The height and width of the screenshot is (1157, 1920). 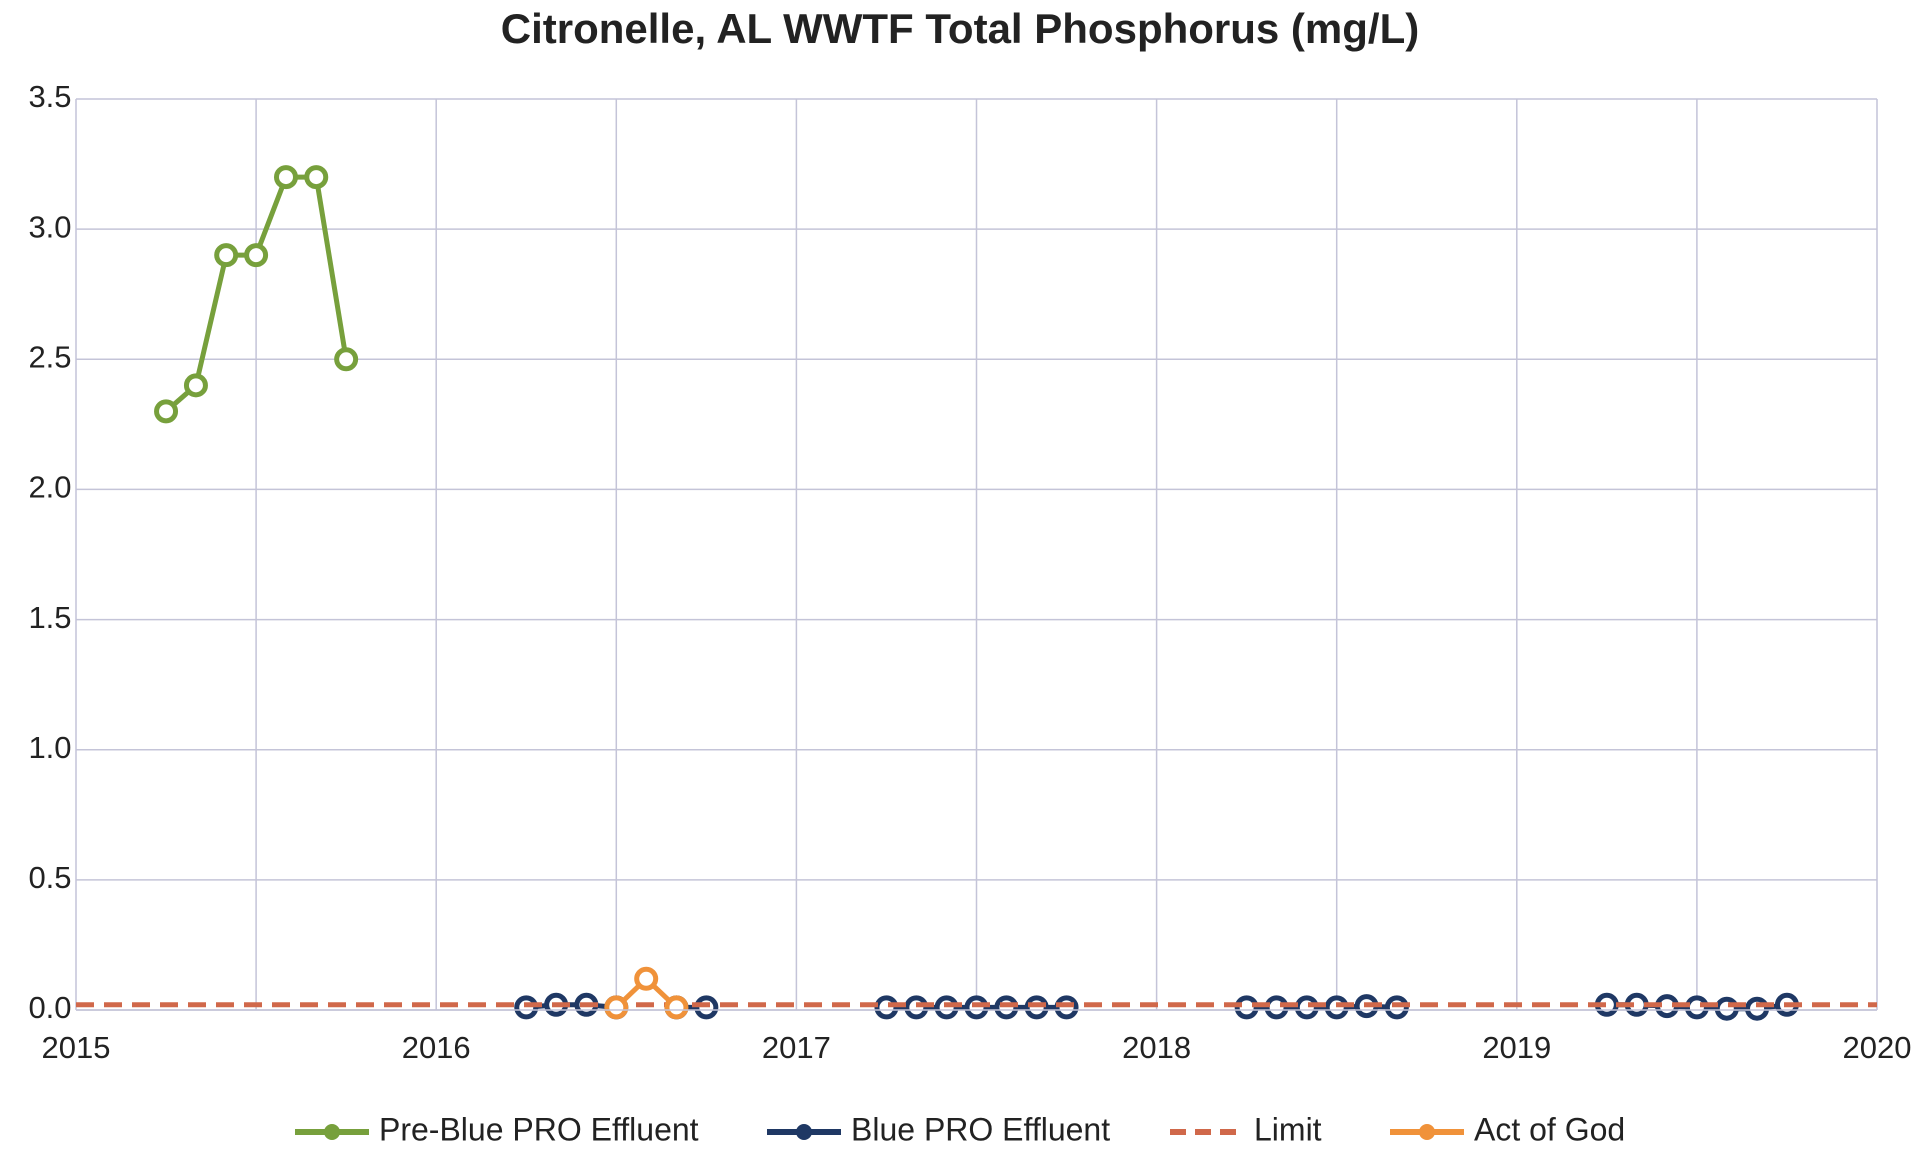 What do you see at coordinates (539, 1129) in the screenshot?
I see `legend-label: Pre-Blue PRO Effluent` at bounding box center [539, 1129].